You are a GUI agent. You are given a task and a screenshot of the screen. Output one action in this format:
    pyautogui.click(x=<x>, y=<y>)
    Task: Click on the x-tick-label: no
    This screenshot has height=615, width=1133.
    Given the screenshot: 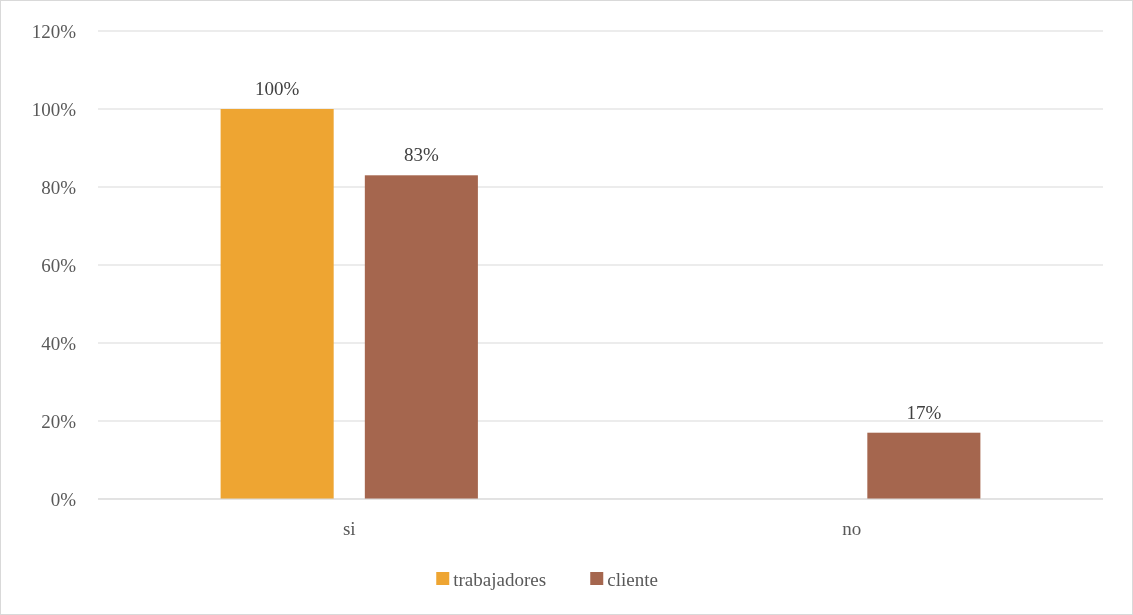 What is the action you would take?
    pyautogui.click(x=852, y=528)
    